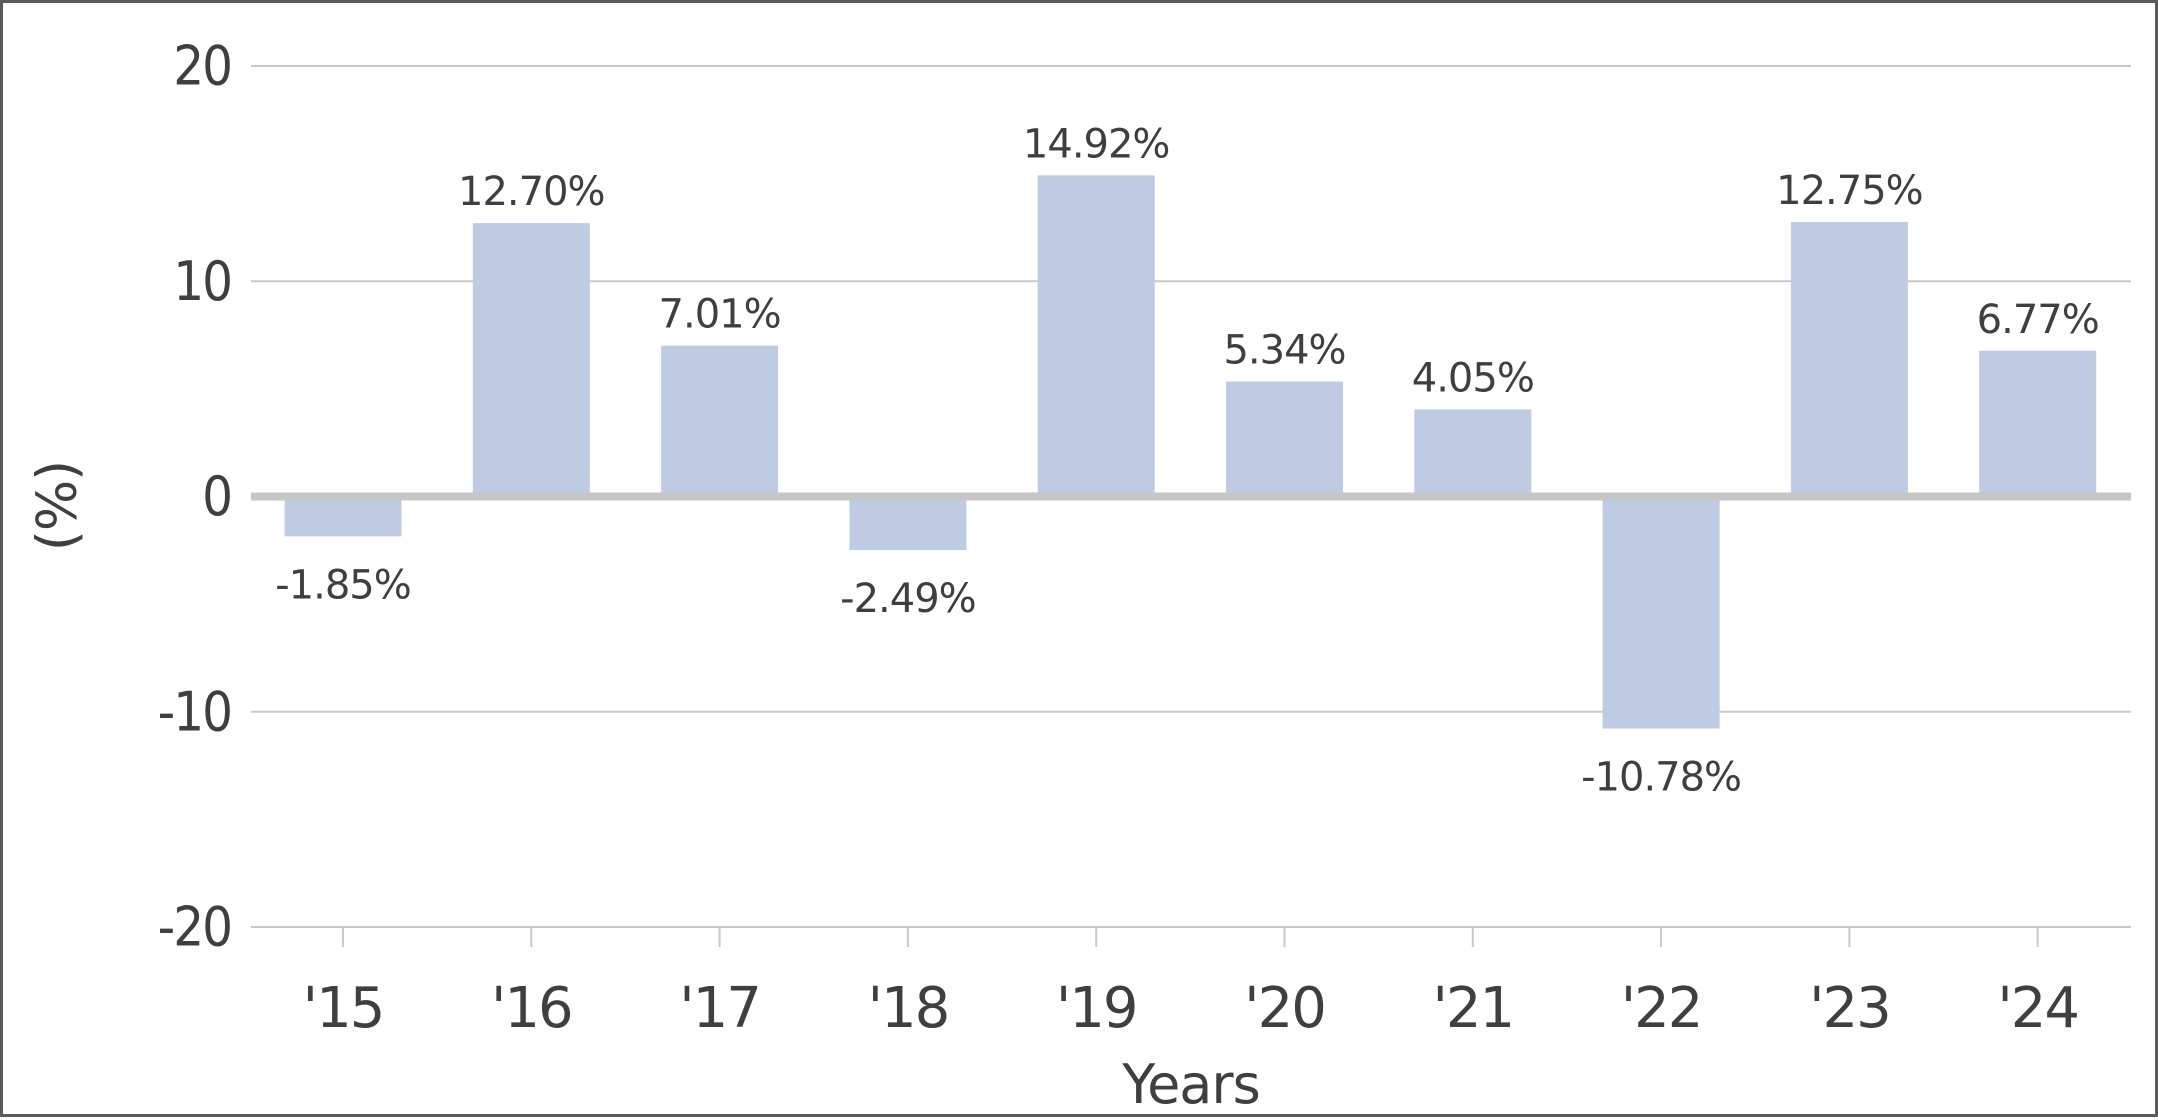 The width and height of the screenshot is (2158, 1120). What do you see at coordinates (195, 497) in the screenshot?
I see `y-axis-ticks: 20 10 0 -10 -20` at bounding box center [195, 497].